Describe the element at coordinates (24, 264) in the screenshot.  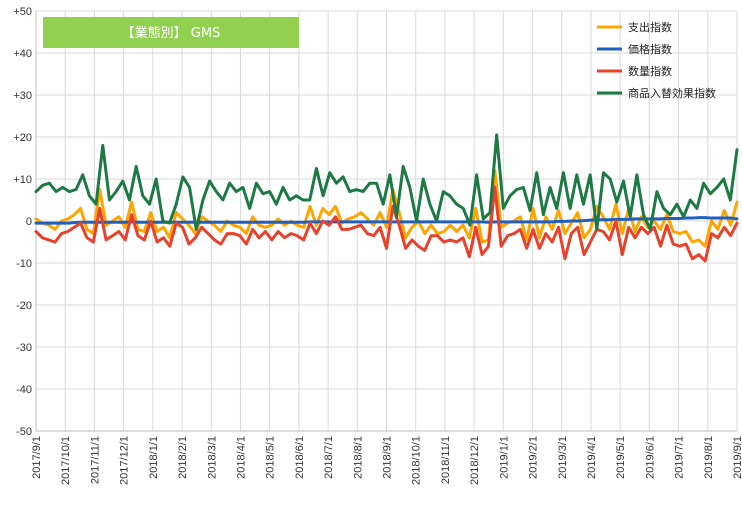
I see `y-tick-label: -10` at that location.